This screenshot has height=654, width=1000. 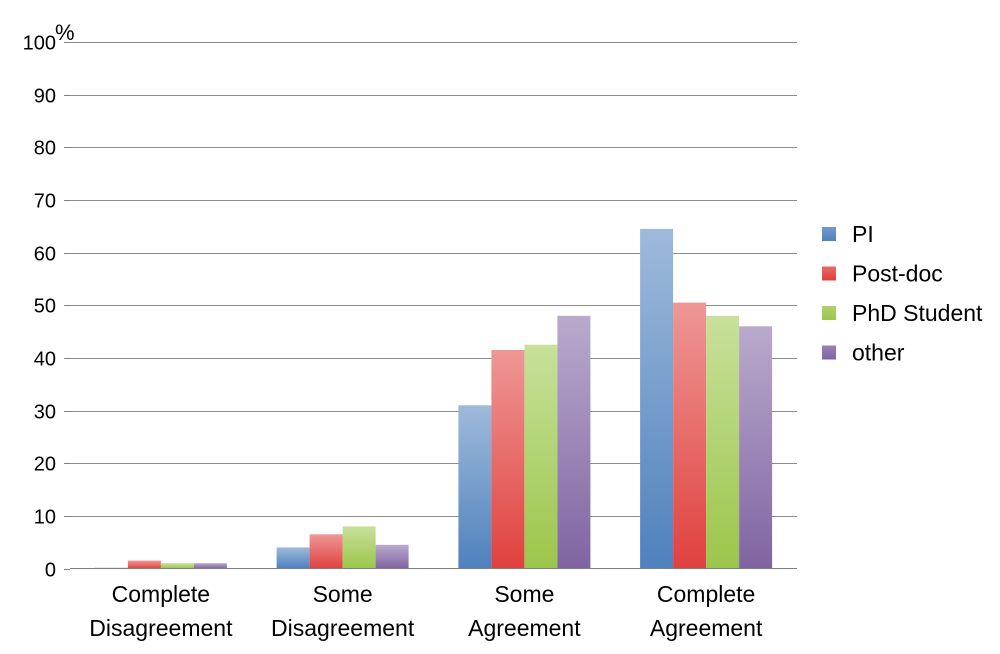 I want to click on y-tick-label: 100, so click(x=39, y=44).